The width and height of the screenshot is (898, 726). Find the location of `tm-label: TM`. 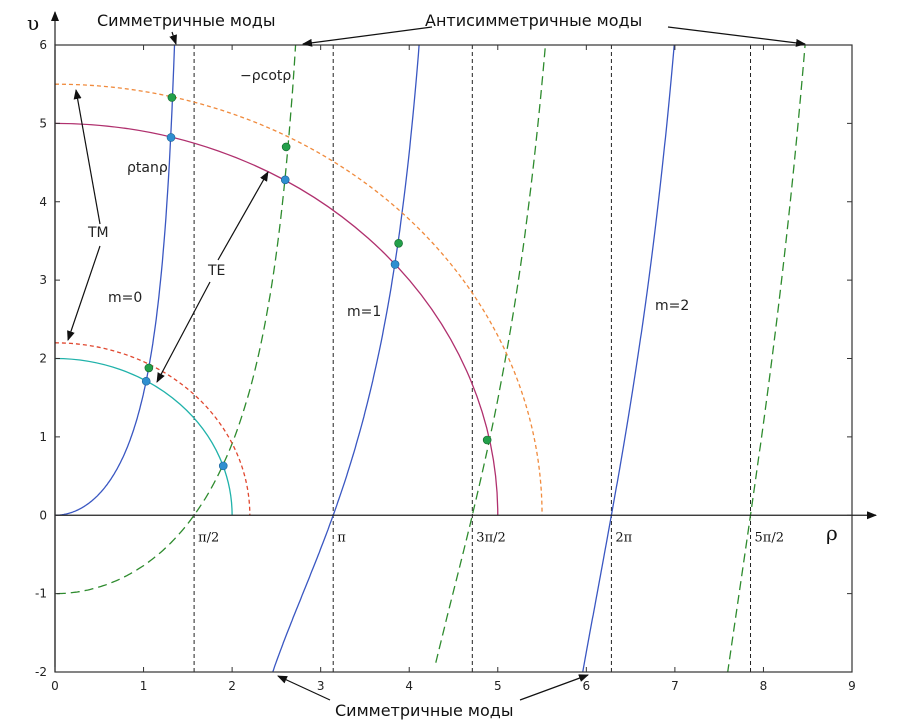

tm-label: TM is located at coordinates (98, 233).